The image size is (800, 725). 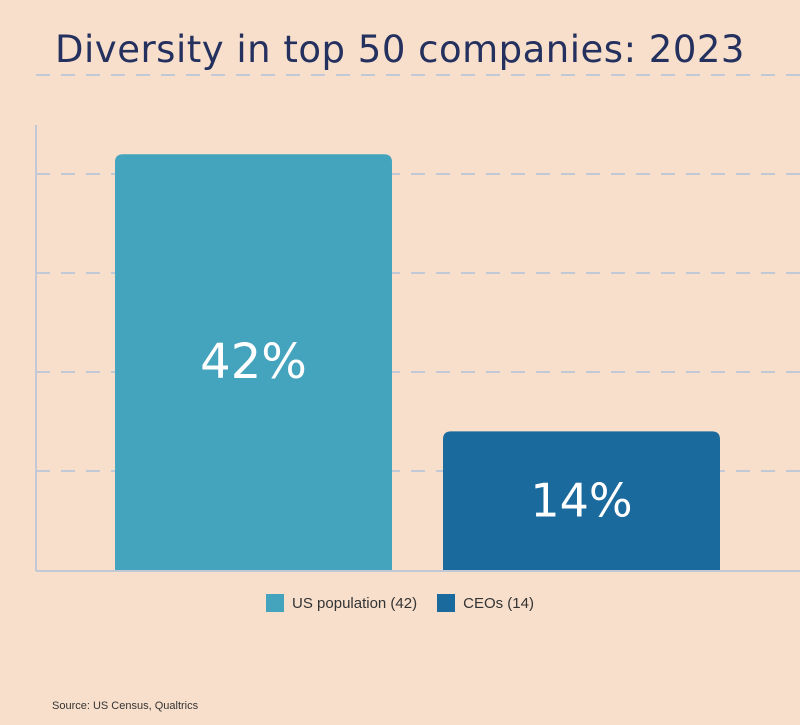 I want to click on bar-ceos, so click(x=581, y=500).